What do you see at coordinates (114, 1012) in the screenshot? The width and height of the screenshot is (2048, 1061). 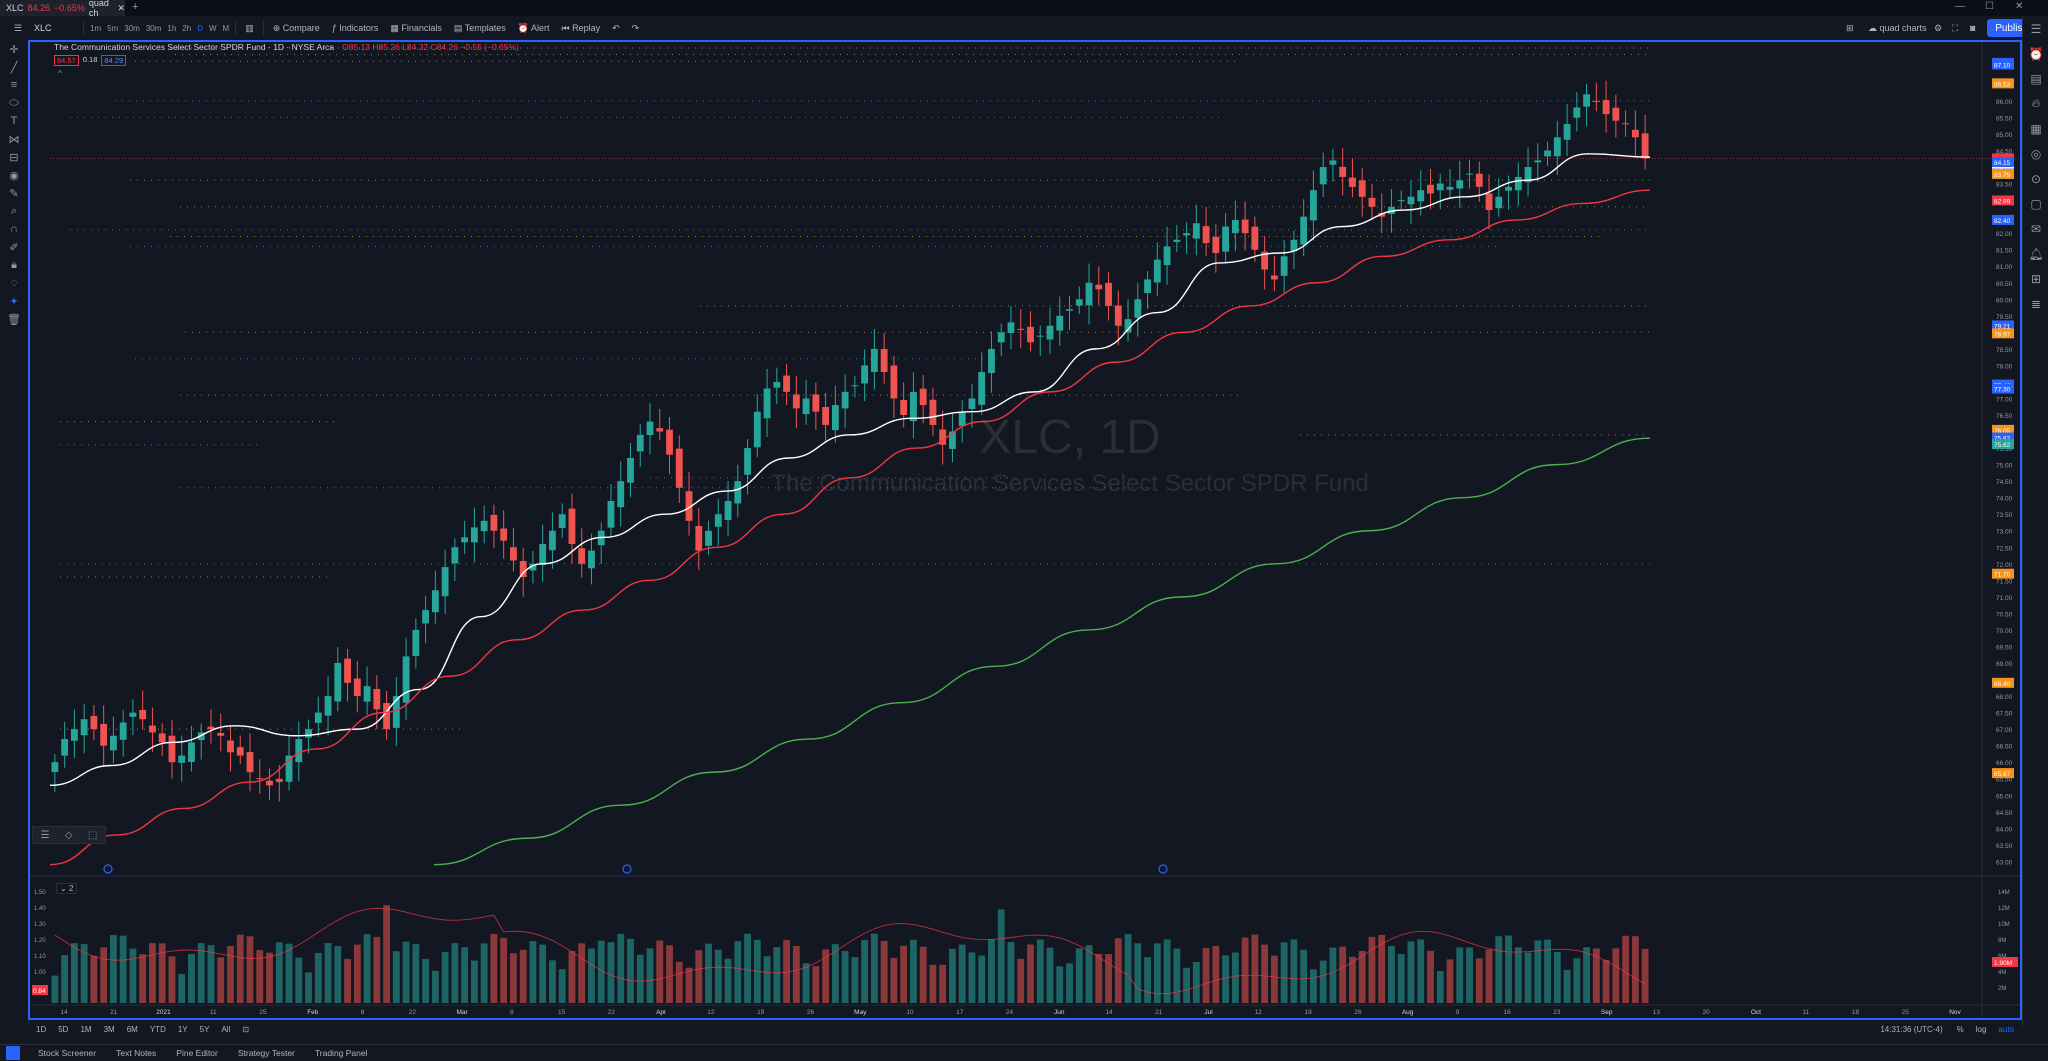 I see `time-axis-label: 21` at bounding box center [114, 1012].